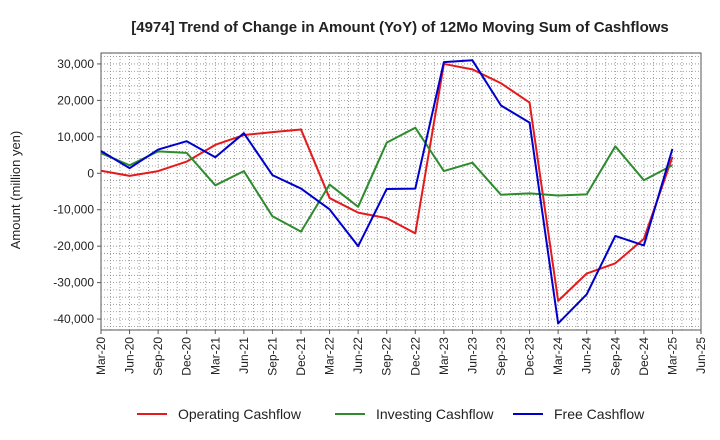 The width and height of the screenshot is (720, 440). I want to click on x-tick-label: Sep-21, so click(272, 356).